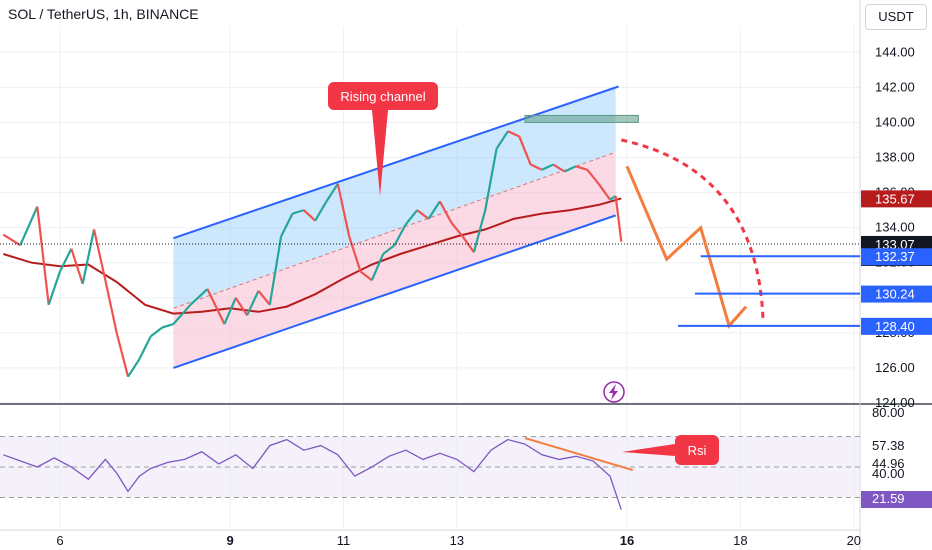 The image size is (932, 550). What do you see at coordinates (895, 121) in the screenshot?
I see `price-tick-label: 140.00` at bounding box center [895, 121].